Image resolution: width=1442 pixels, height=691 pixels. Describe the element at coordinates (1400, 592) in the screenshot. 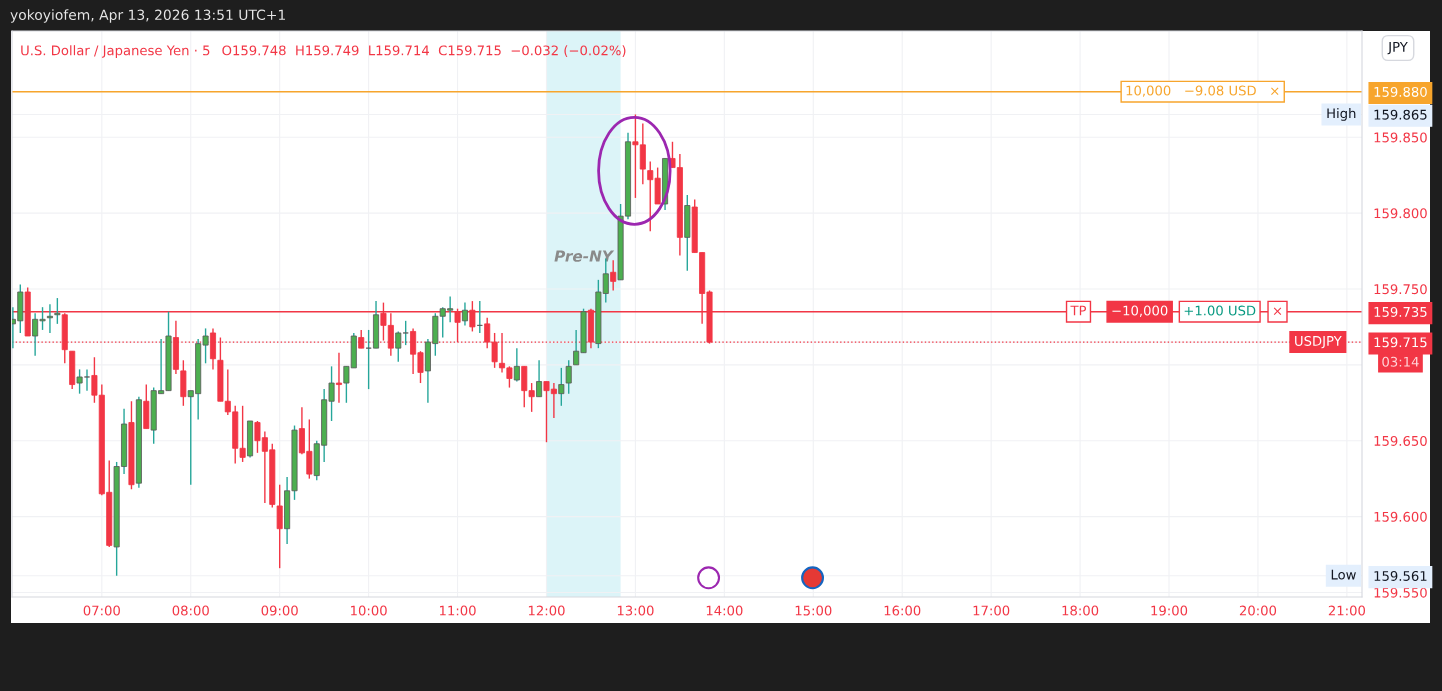

I see `y-tick-label: 159.550` at that location.